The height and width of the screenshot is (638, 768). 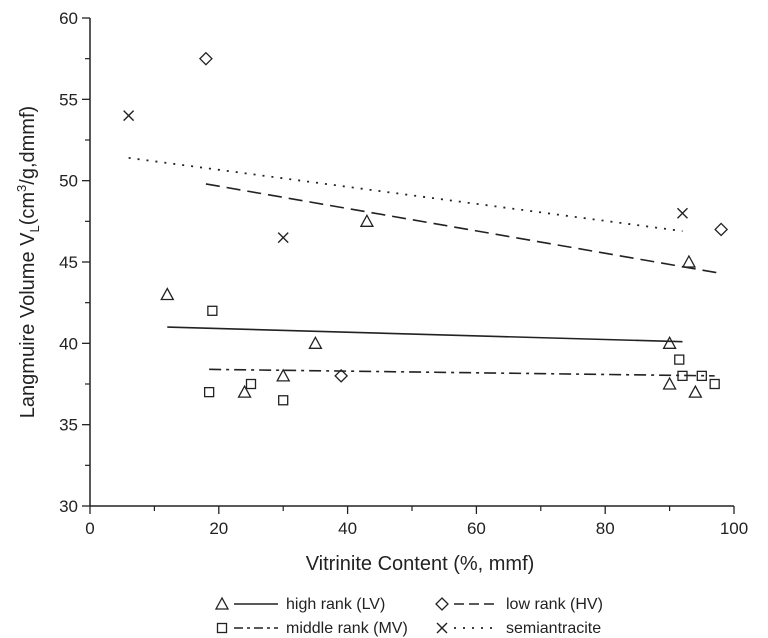 I want to click on fit-line-cross, so click(x=405, y=194).